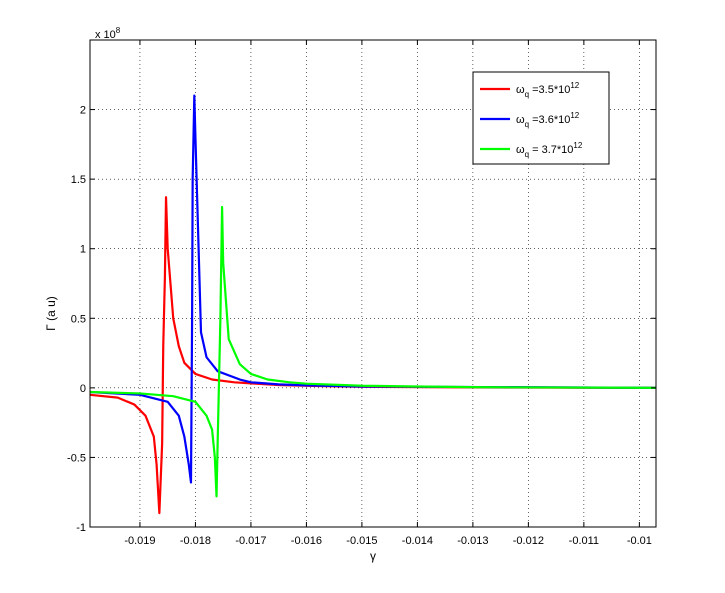  I want to click on x-tick-label: -0.019, so click(139, 541).